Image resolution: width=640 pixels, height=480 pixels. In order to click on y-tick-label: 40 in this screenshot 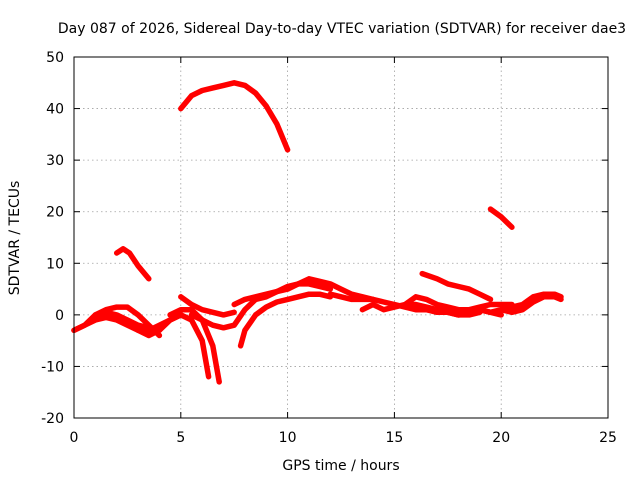, I will do `click(55, 110)`.